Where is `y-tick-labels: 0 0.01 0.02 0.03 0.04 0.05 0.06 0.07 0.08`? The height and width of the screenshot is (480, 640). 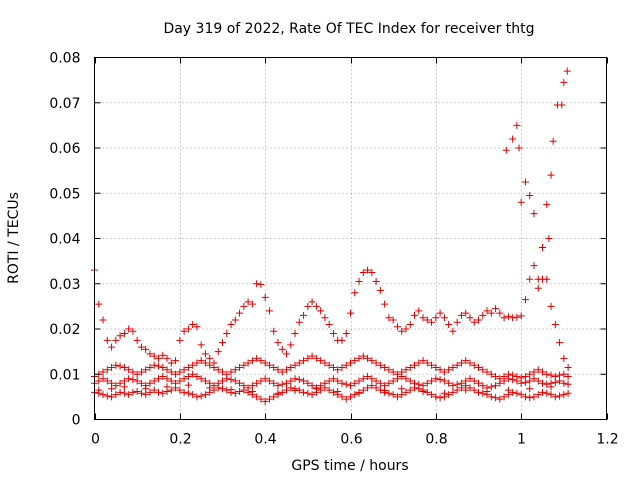
y-tick-labels: 0 0.01 0.02 0.03 0.04 0.05 0.06 0.07 0.08 is located at coordinates (64, 240).